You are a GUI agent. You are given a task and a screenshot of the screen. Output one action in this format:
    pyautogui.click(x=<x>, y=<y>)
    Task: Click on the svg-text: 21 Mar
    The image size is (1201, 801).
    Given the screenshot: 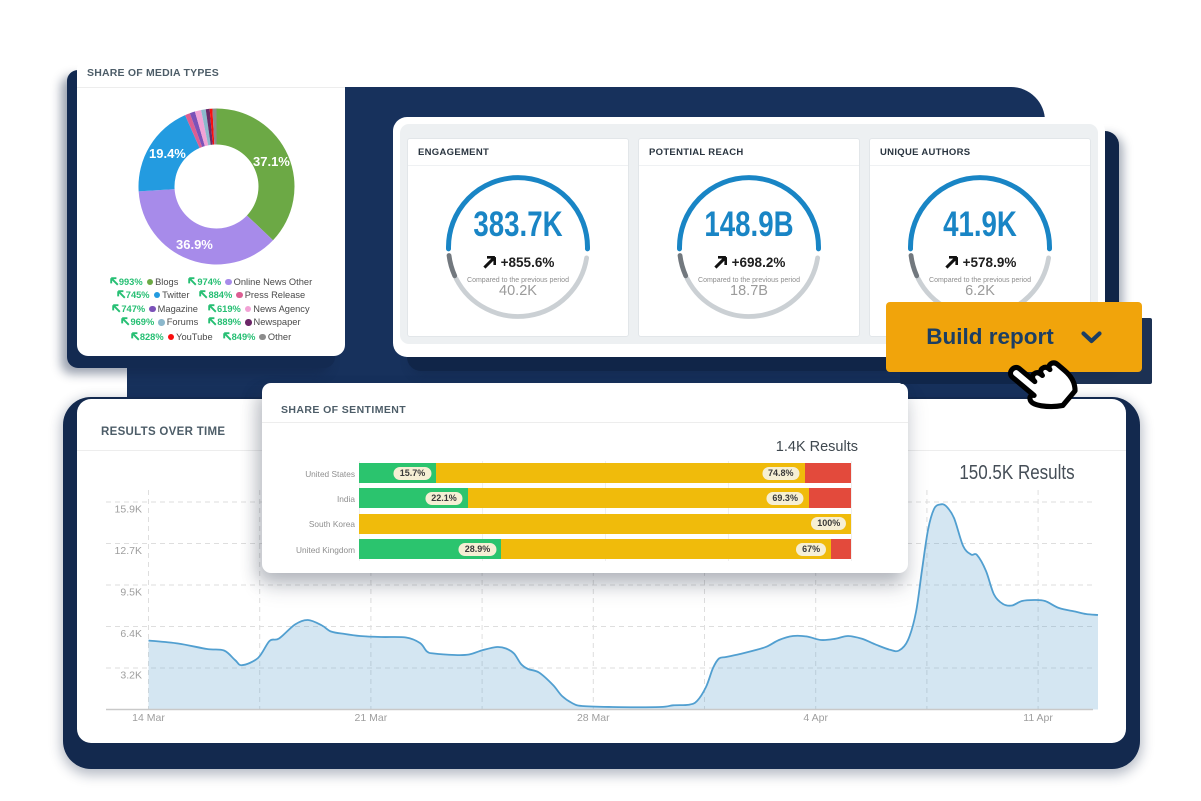 What is the action you would take?
    pyautogui.click(x=371, y=718)
    